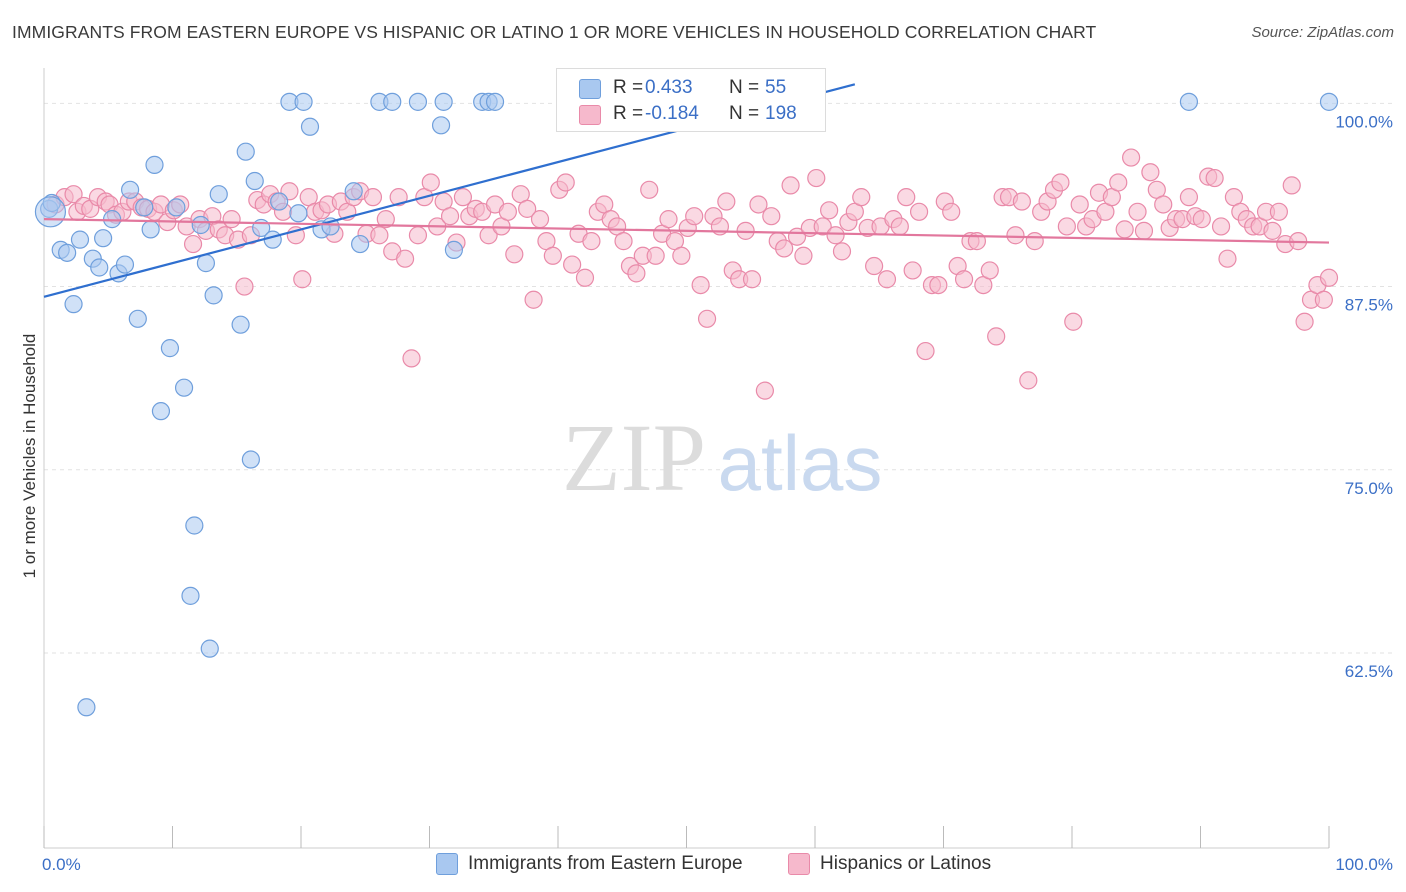 The image size is (1406, 892). What do you see at coordinates (672, 113) in the screenshot?
I see `legend-r-value: -0.184` at bounding box center [672, 113].